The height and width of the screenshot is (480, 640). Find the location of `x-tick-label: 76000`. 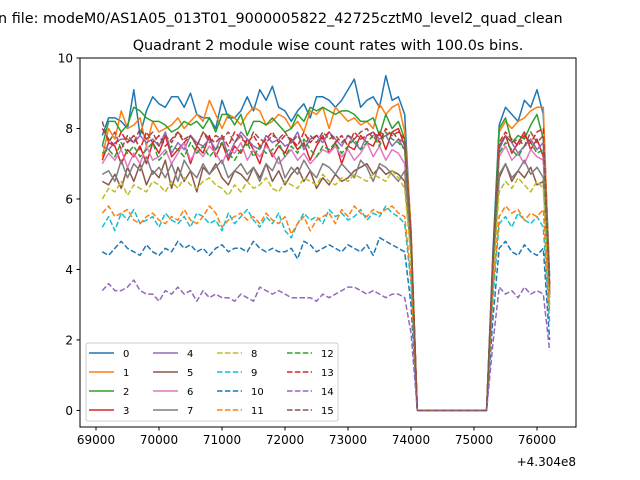

x-tick-label: 76000 is located at coordinates (537, 440).